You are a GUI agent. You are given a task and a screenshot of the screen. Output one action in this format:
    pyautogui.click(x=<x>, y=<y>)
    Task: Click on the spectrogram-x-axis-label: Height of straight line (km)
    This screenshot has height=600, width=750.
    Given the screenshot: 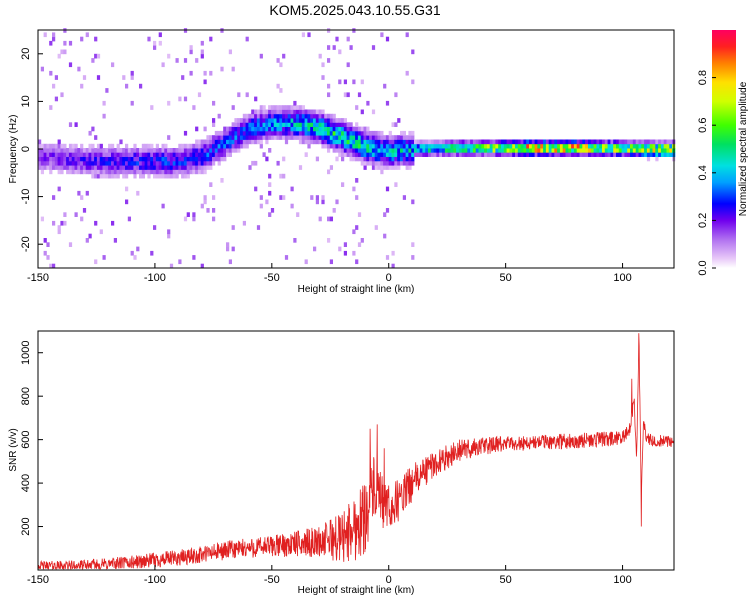 What is the action you would take?
    pyautogui.click(x=356, y=289)
    